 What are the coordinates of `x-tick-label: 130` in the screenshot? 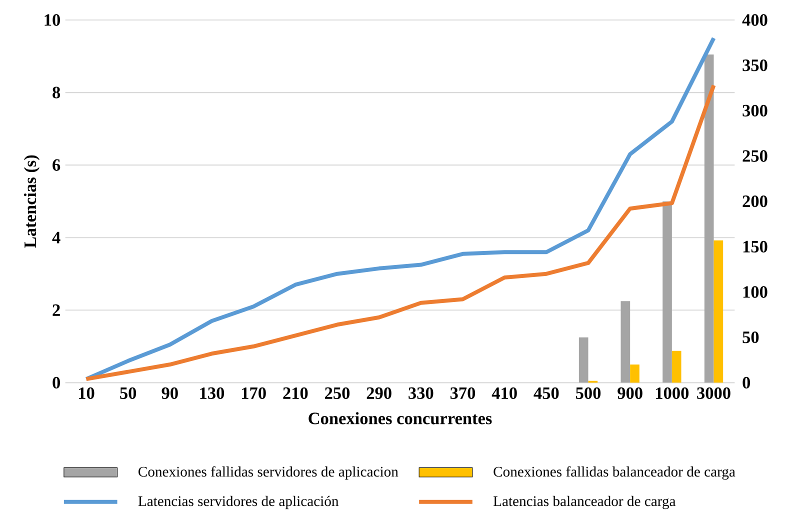 It's located at (212, 393).